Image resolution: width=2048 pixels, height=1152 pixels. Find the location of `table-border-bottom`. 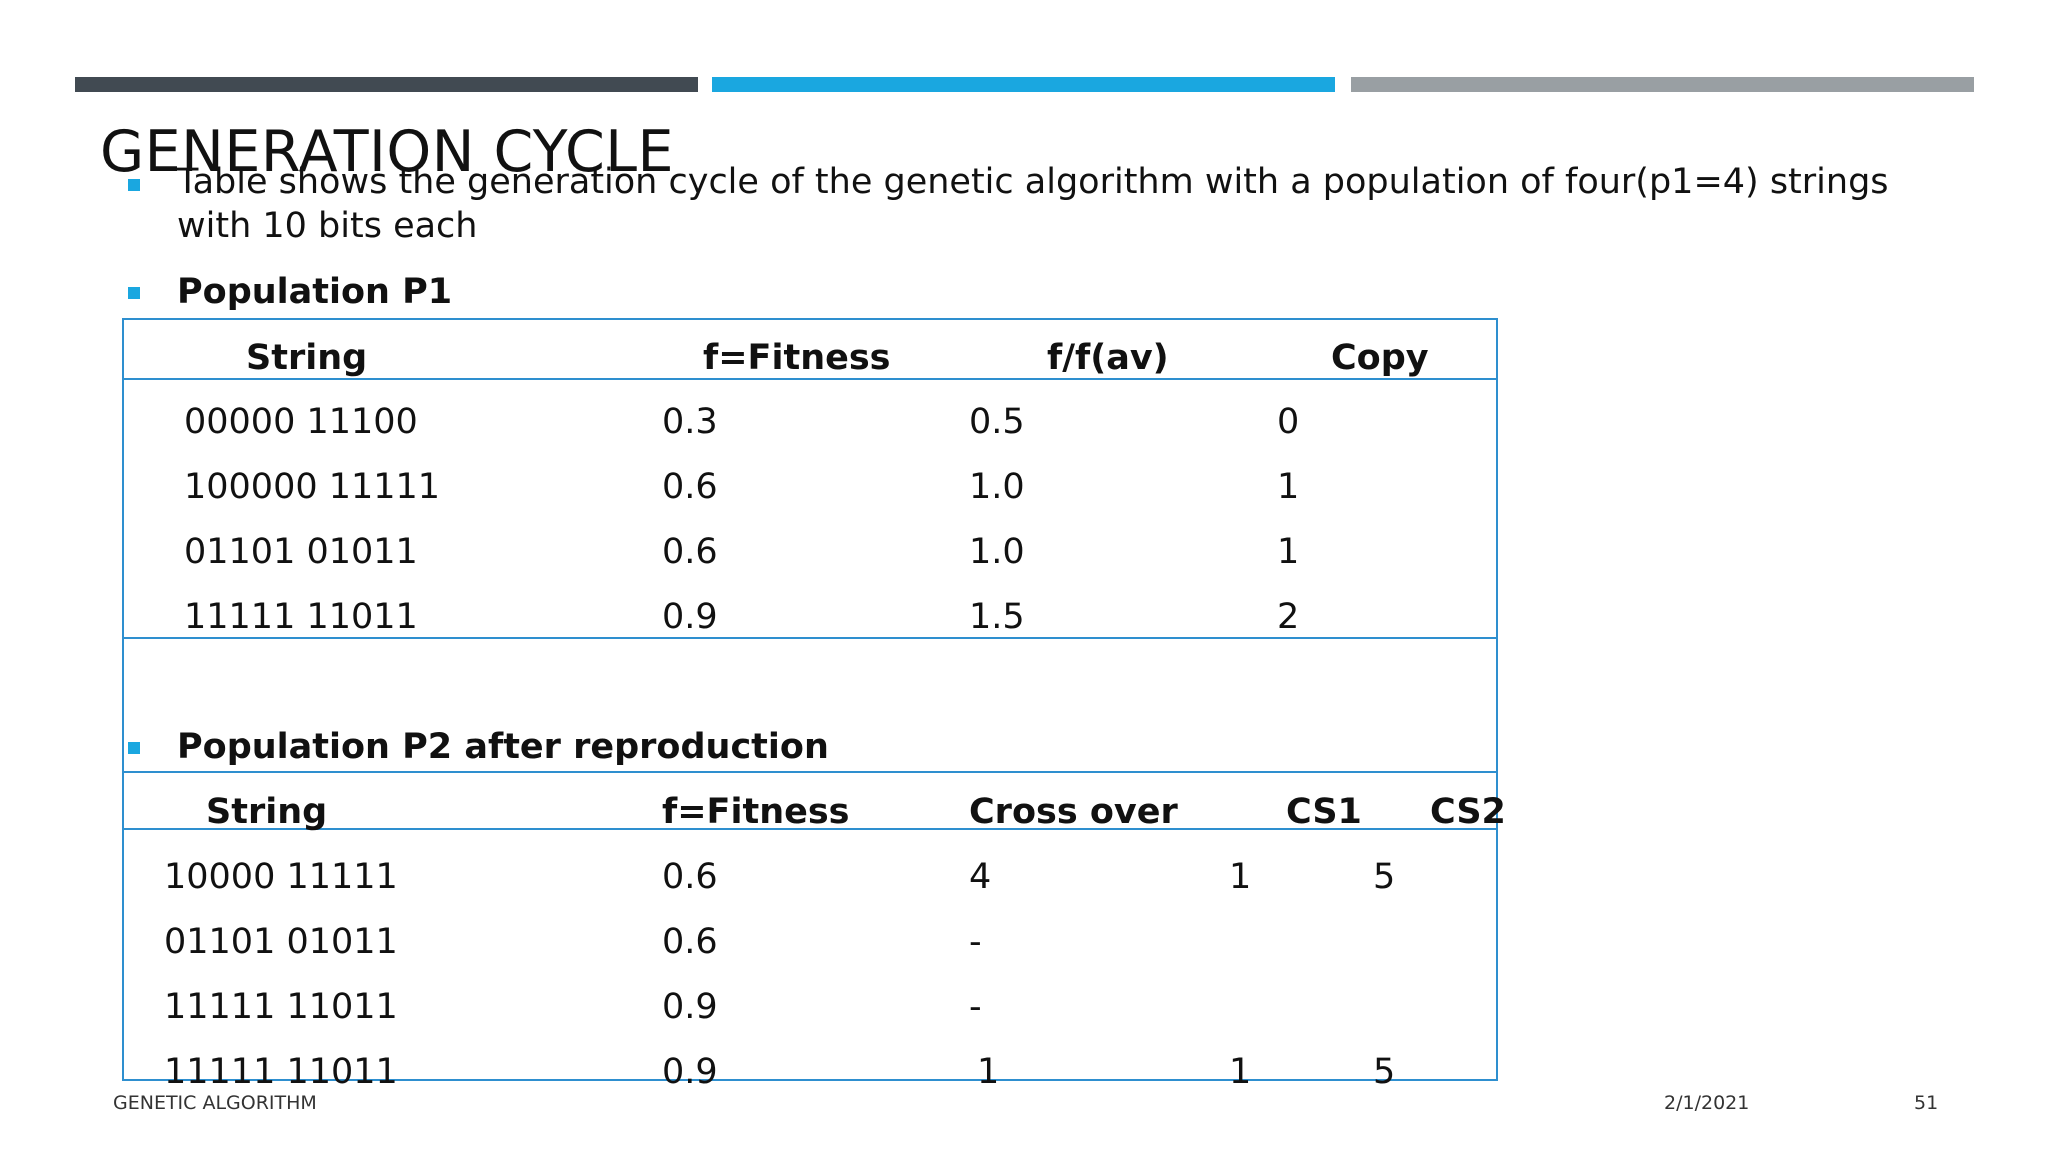

table-border-bottom is located at coordinates (810, 1080).